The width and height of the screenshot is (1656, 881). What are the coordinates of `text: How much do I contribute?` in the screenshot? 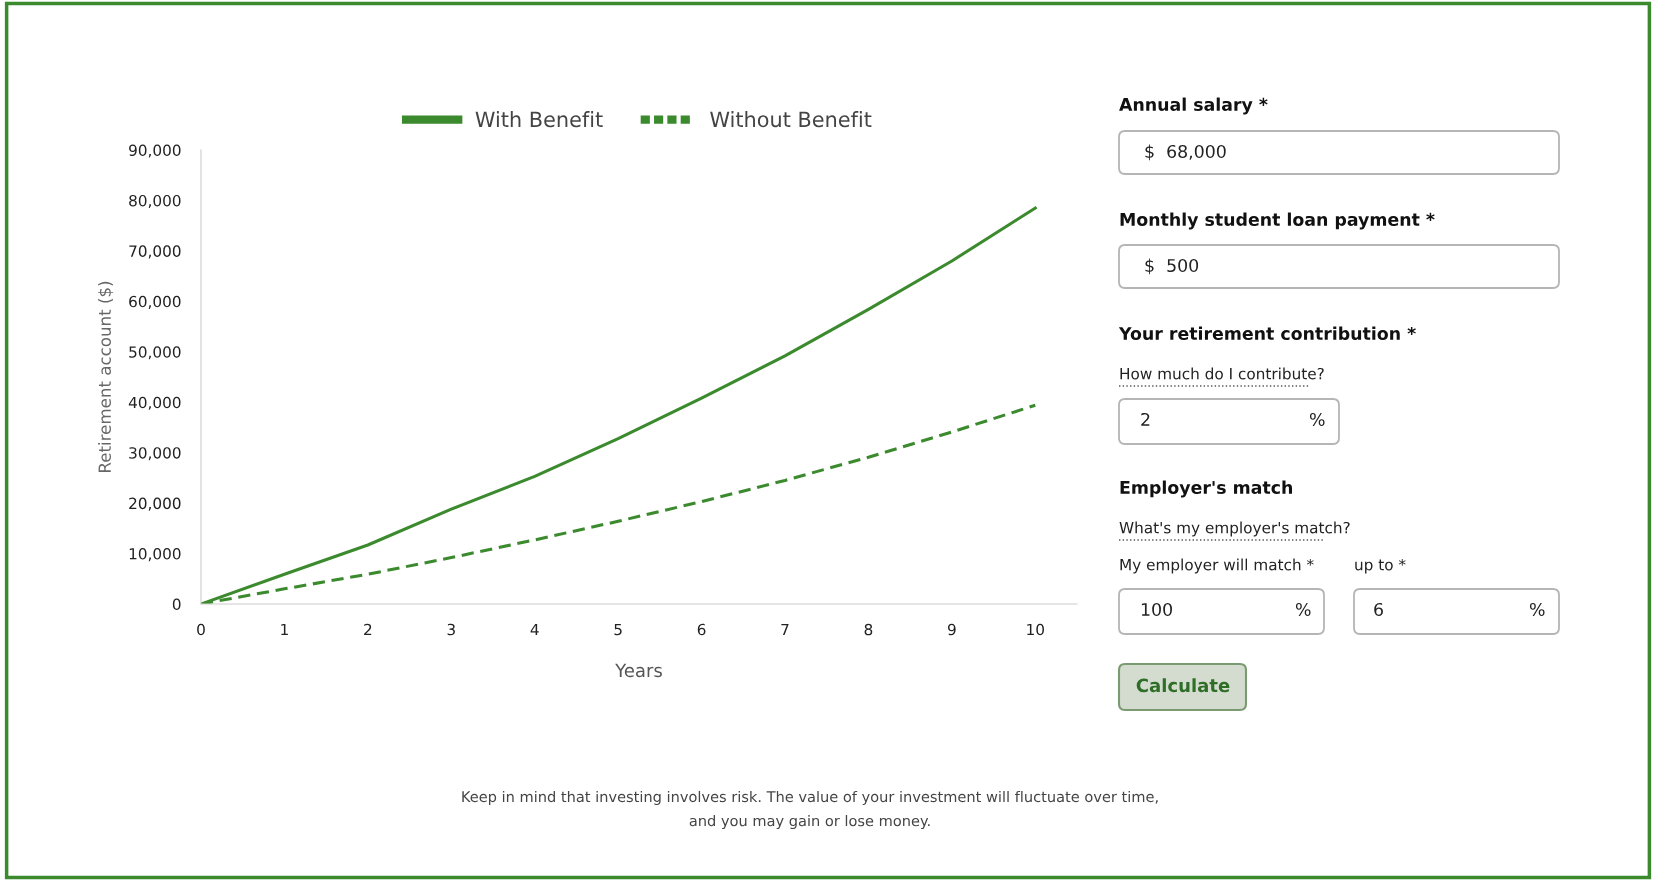 It's located at (1222, 373).